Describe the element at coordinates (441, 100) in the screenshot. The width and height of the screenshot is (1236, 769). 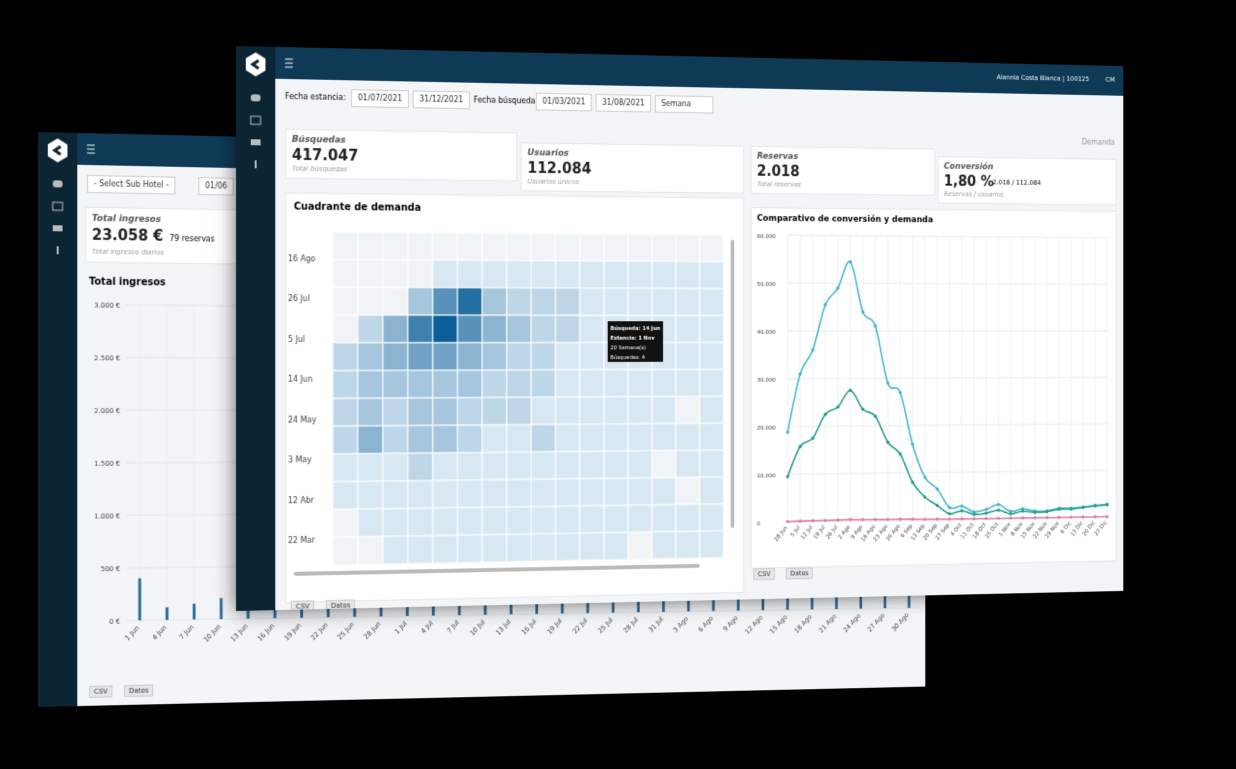
I see `stay-to: 31/12/2021` at that location.